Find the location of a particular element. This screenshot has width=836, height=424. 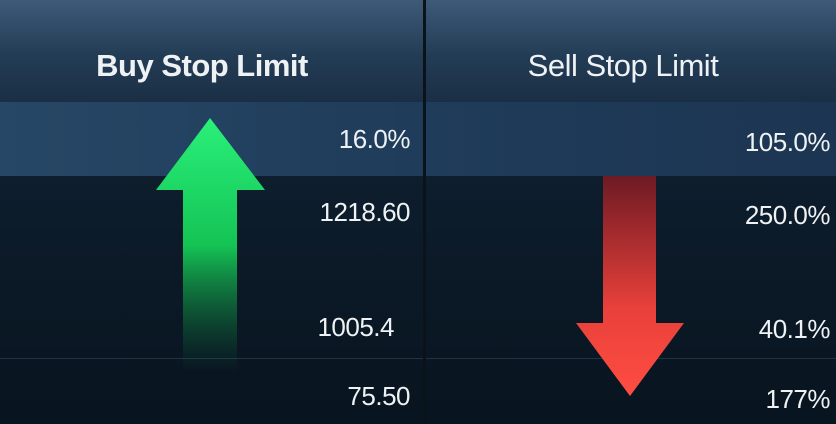

buy-value: 75.50 is located at coordinates (378, 396).